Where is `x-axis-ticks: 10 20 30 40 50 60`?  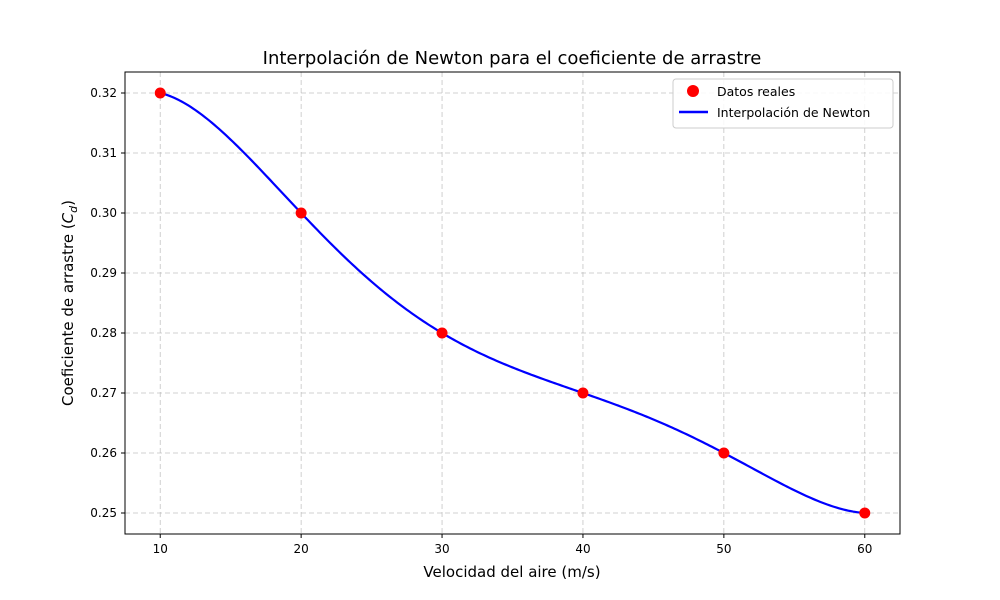
x-axis-ticks: 10 20 30 40 50 60 is located at coordinates (512, 545).